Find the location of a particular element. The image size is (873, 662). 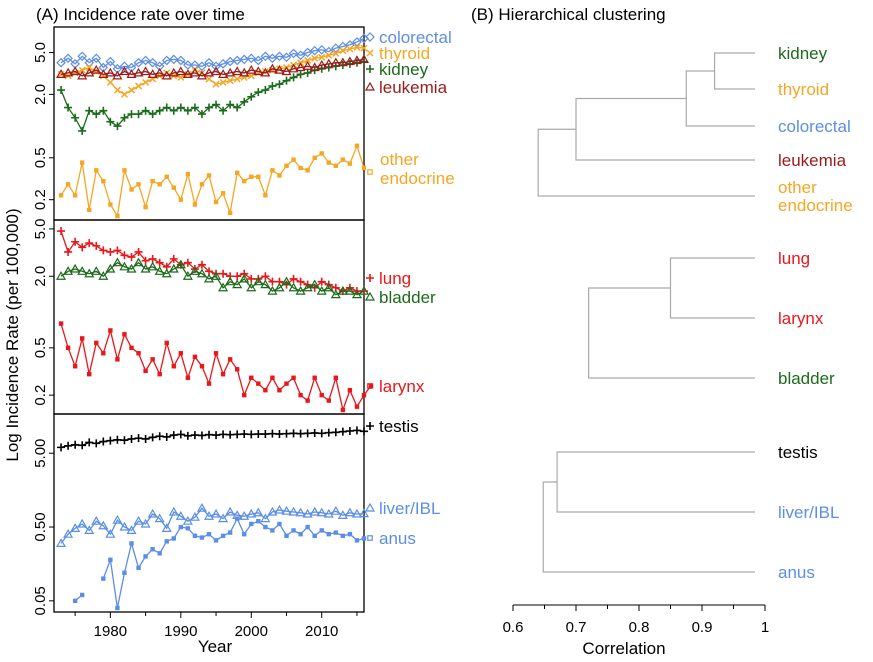

y-tick-label: 5.0 is located at coordinates (40, 52).